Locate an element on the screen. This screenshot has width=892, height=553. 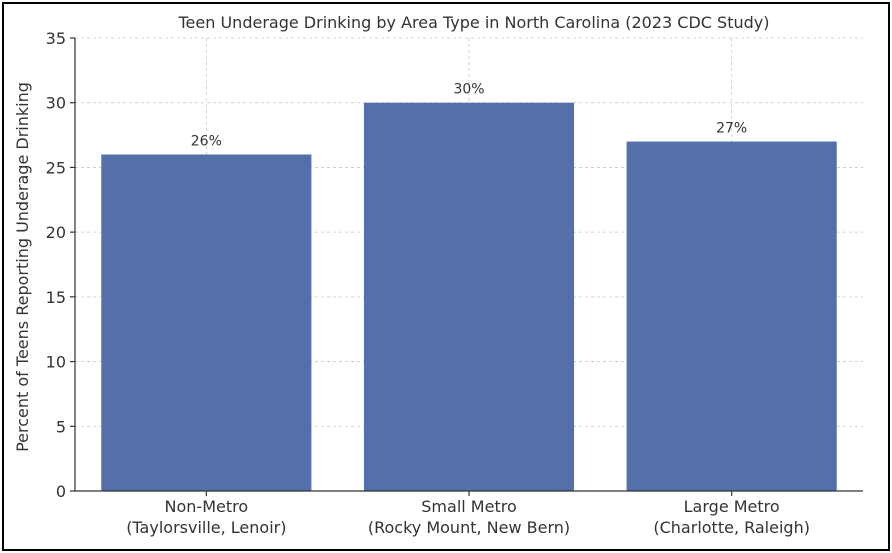
y-tick-label: 15 is located at coordinates (56, 297).